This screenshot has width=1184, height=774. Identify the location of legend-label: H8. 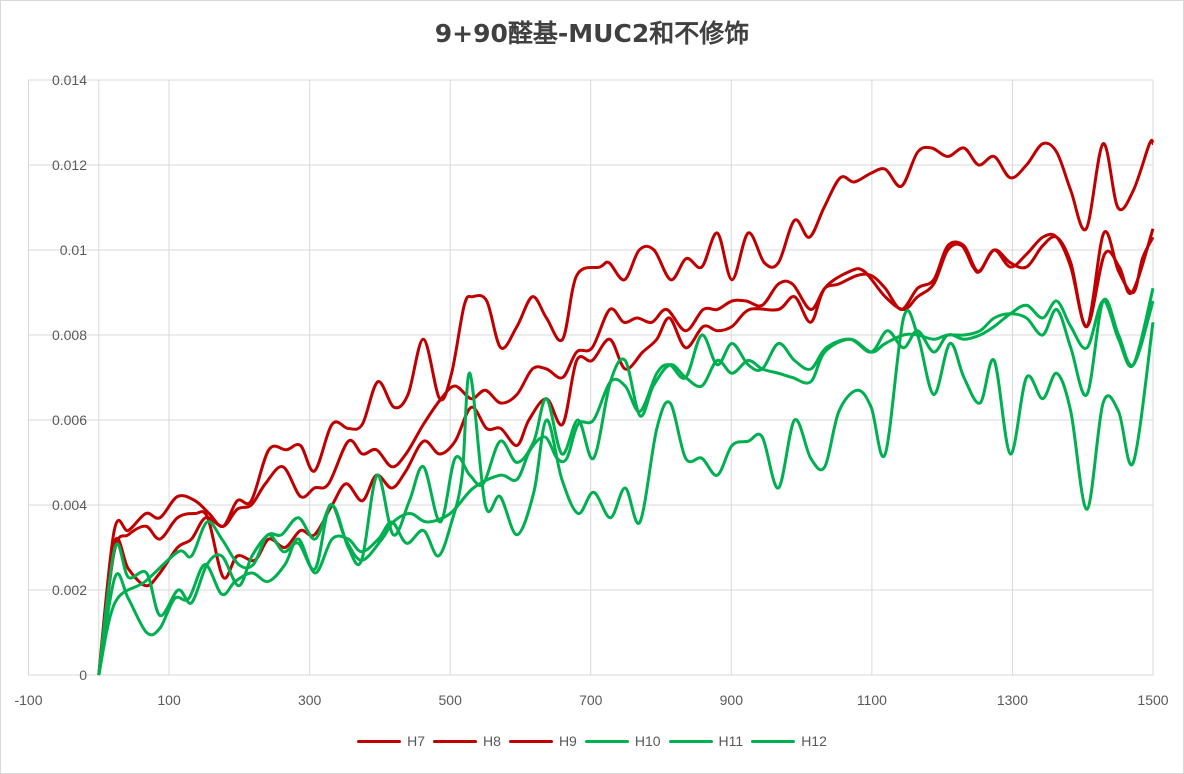
(492, 741).